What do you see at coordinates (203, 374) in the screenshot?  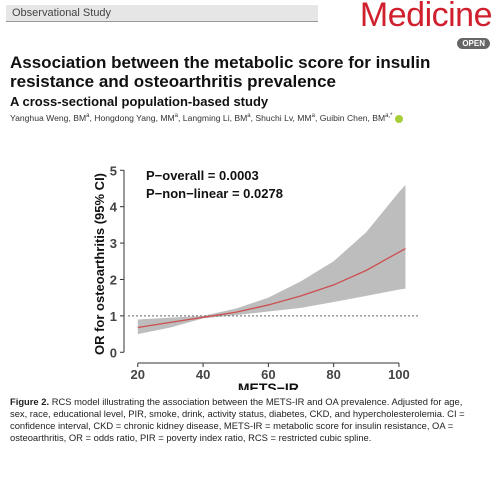 I see `x-tick-label: 40` at bounding box center [203, 374].